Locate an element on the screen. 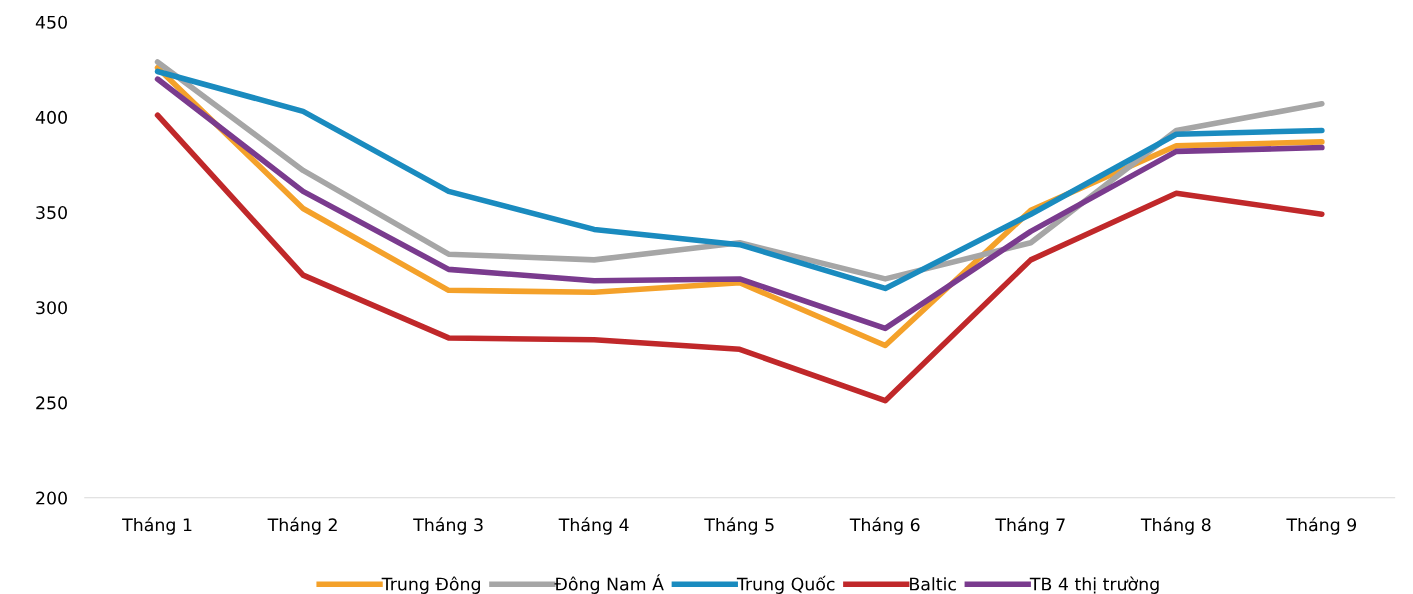 The image size is (1413, 594). legend-label: Đông Nam Á is located at coordinates (609, 584).